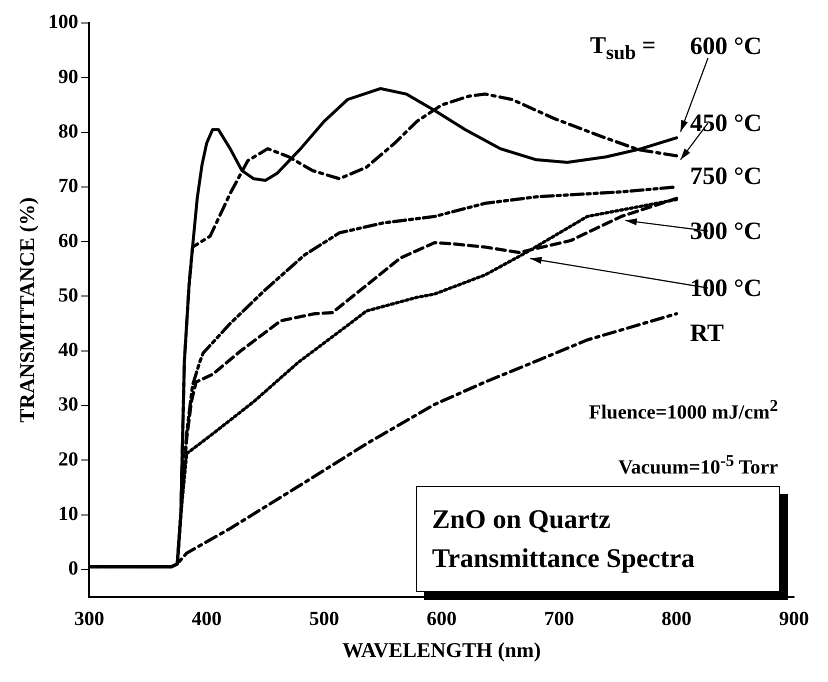 The image size is (828, 682). What do you see at coordinates (698, 465) in the screenshot?
I see `annotation: Vacuum=10$^{-5}$ Torr` at bounding box center [698, 465].